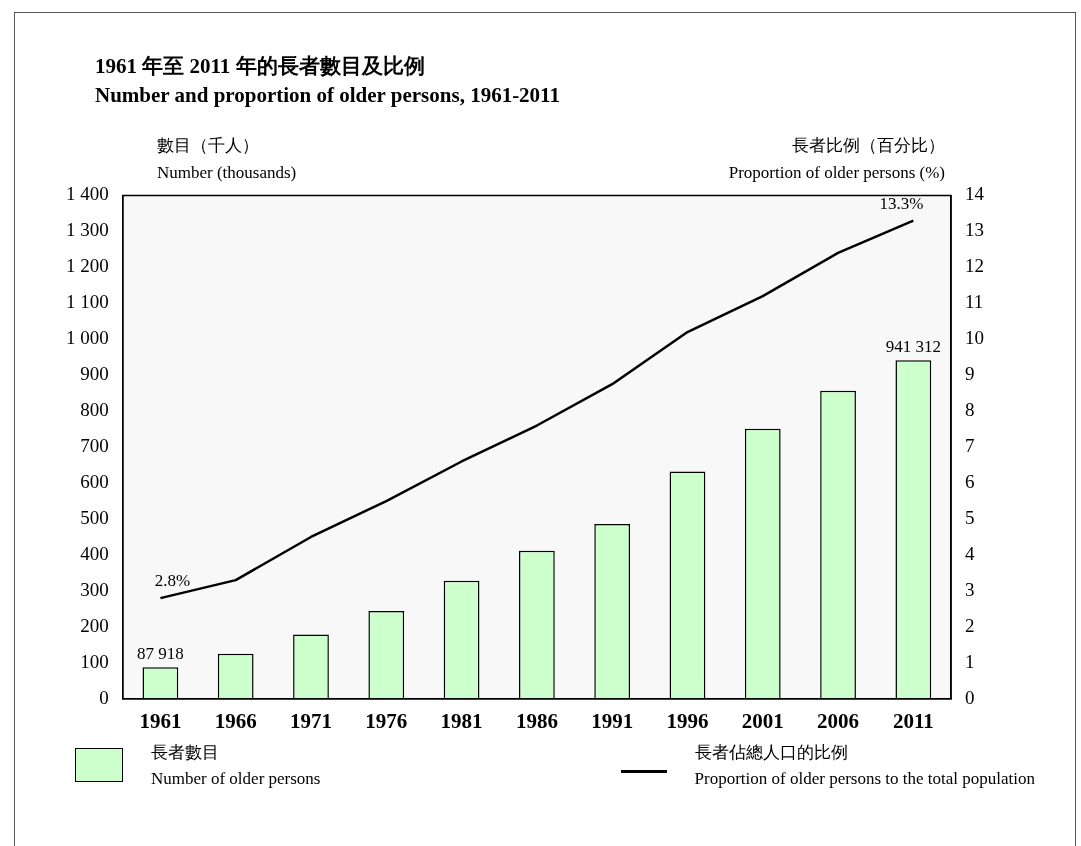 Image resolution: width=1081 pixels, height=846 pixels. What do you see at coordinates (172, 581) in the screenshot?
I see `data-label: 2.8%` at bounding box center [172, 581].